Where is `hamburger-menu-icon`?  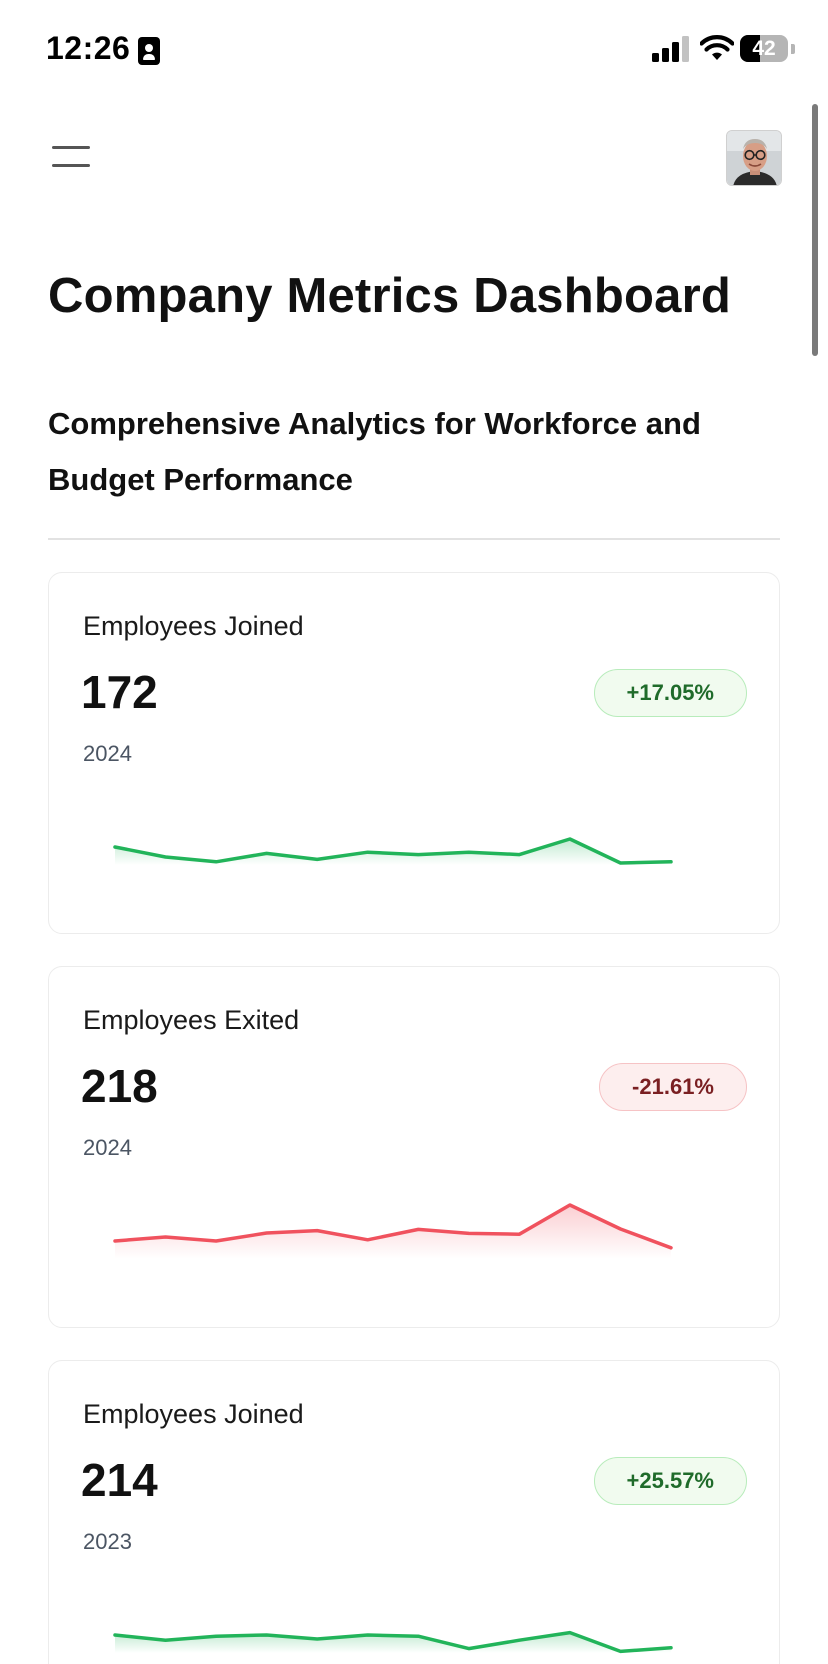 hamburger-menu-icon is located at coordinates (70, 156).